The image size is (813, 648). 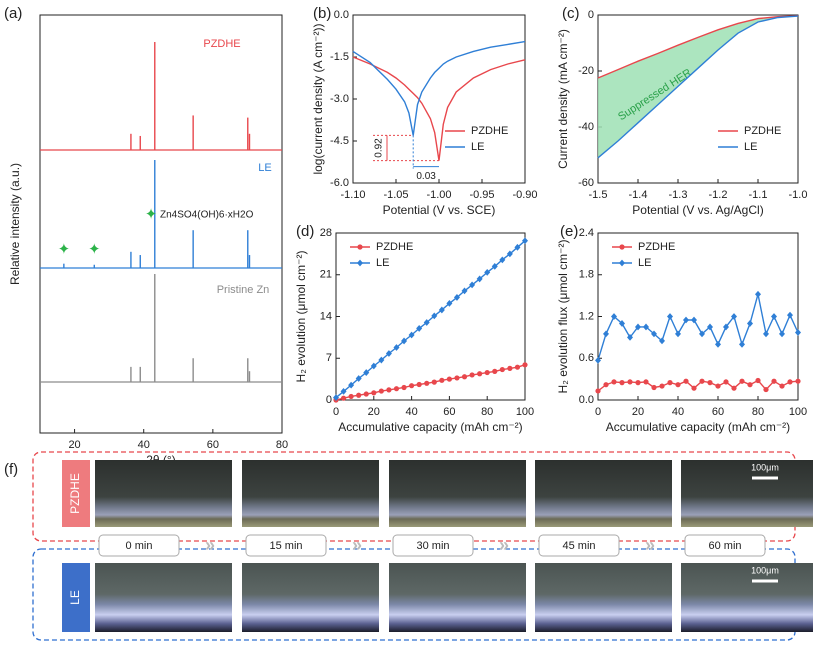 What do you see at coordinates (591, 15) in the screenshot?
I see `y-tick-label: 0` at bounding box center [591, 15].